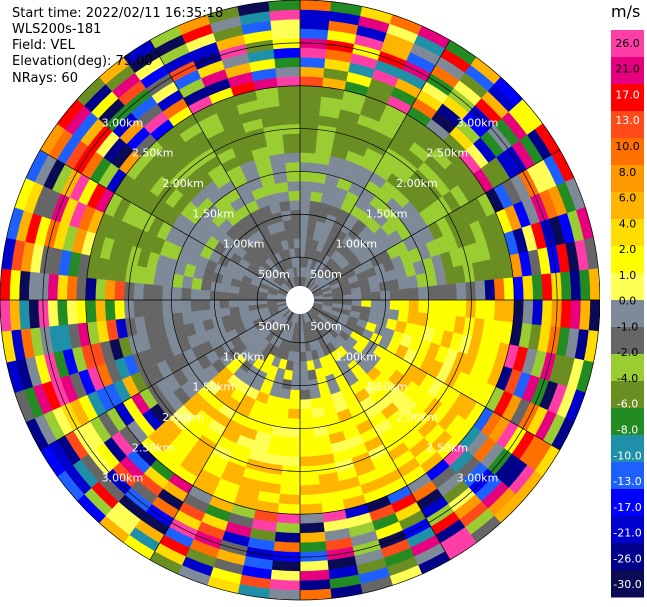  What do you see at coordinates (627, 94) in the screenshot?
I see `colorbar-tick-label: 17.0` at bounding box center [627, 94].